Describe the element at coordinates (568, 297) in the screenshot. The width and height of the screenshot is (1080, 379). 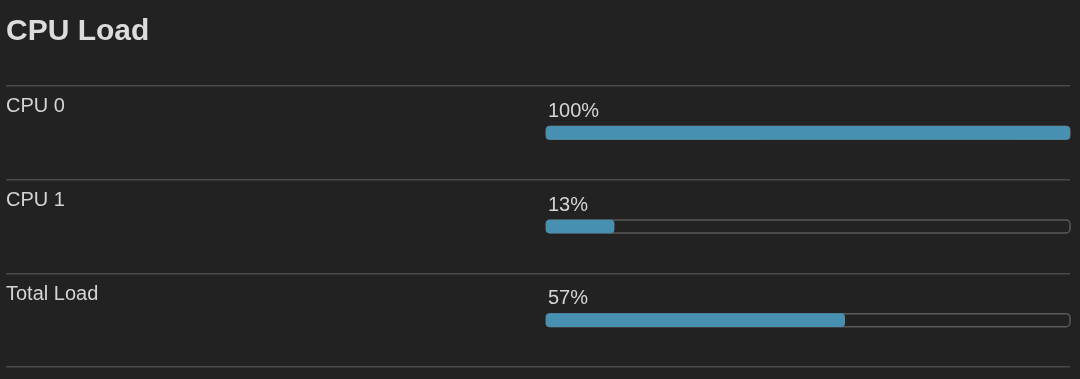
I see `data-label: 57%` at that location.